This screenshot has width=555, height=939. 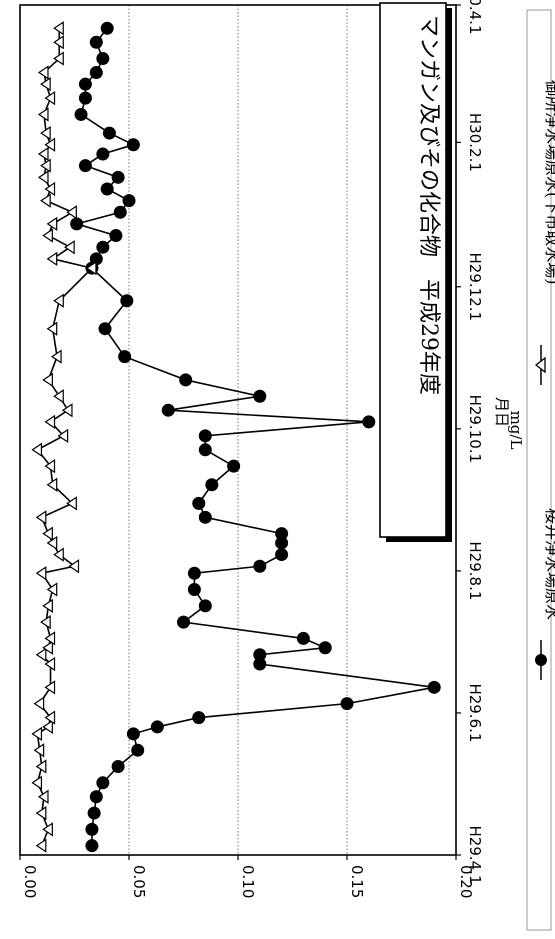 I want to click on y-tick-label: 0.05, so click(x=139, y=881).